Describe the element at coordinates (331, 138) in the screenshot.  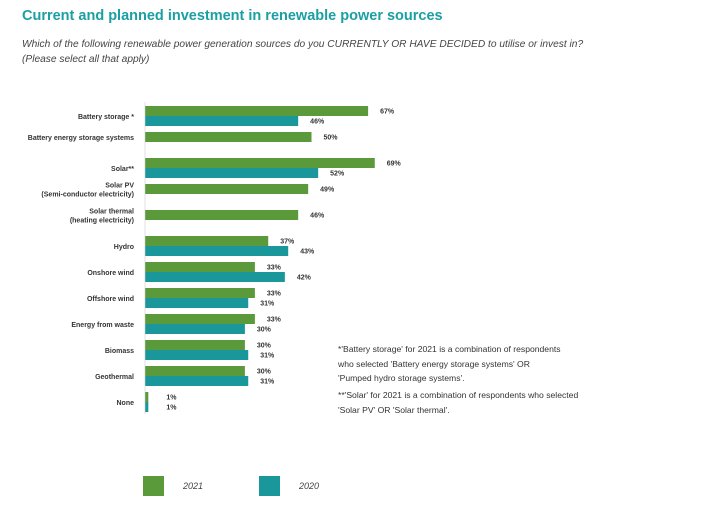
I see `data-label: 50%` at that location.